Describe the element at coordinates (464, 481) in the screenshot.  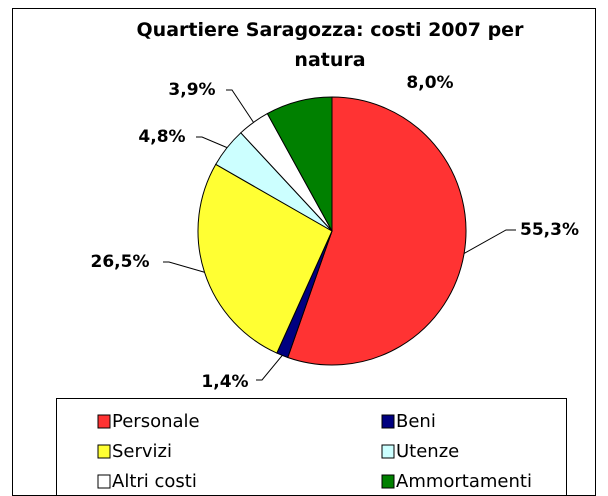
I see `legend-label: Ammortamenti` at that location.